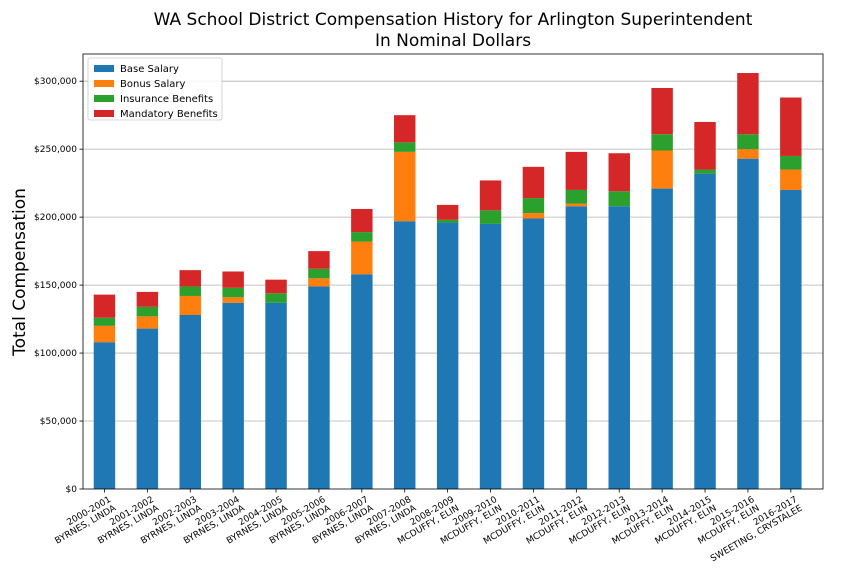  Describe the element at coordinates (72, 490) in the screenshot. I see `y-tick-label: $0` at that location.